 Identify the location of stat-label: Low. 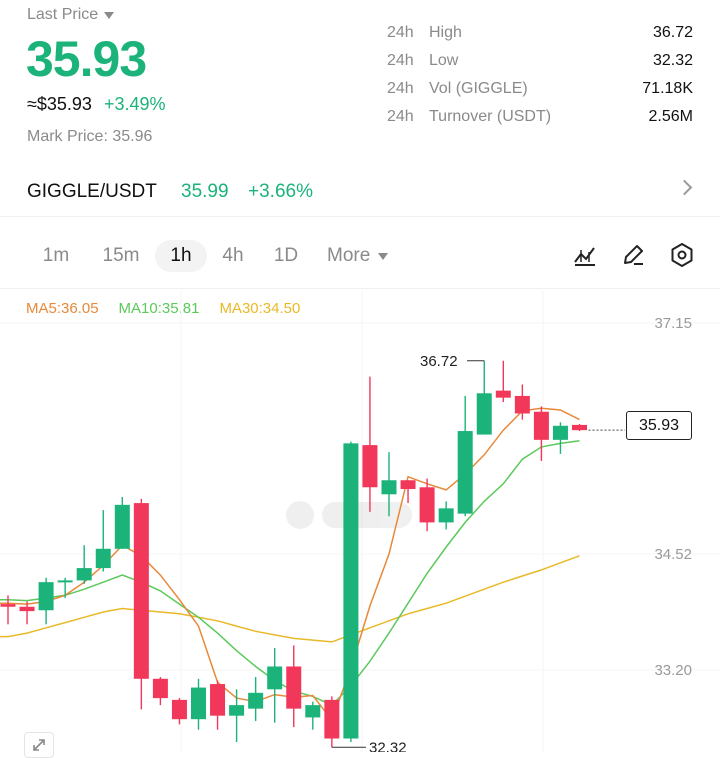
(444, 60).